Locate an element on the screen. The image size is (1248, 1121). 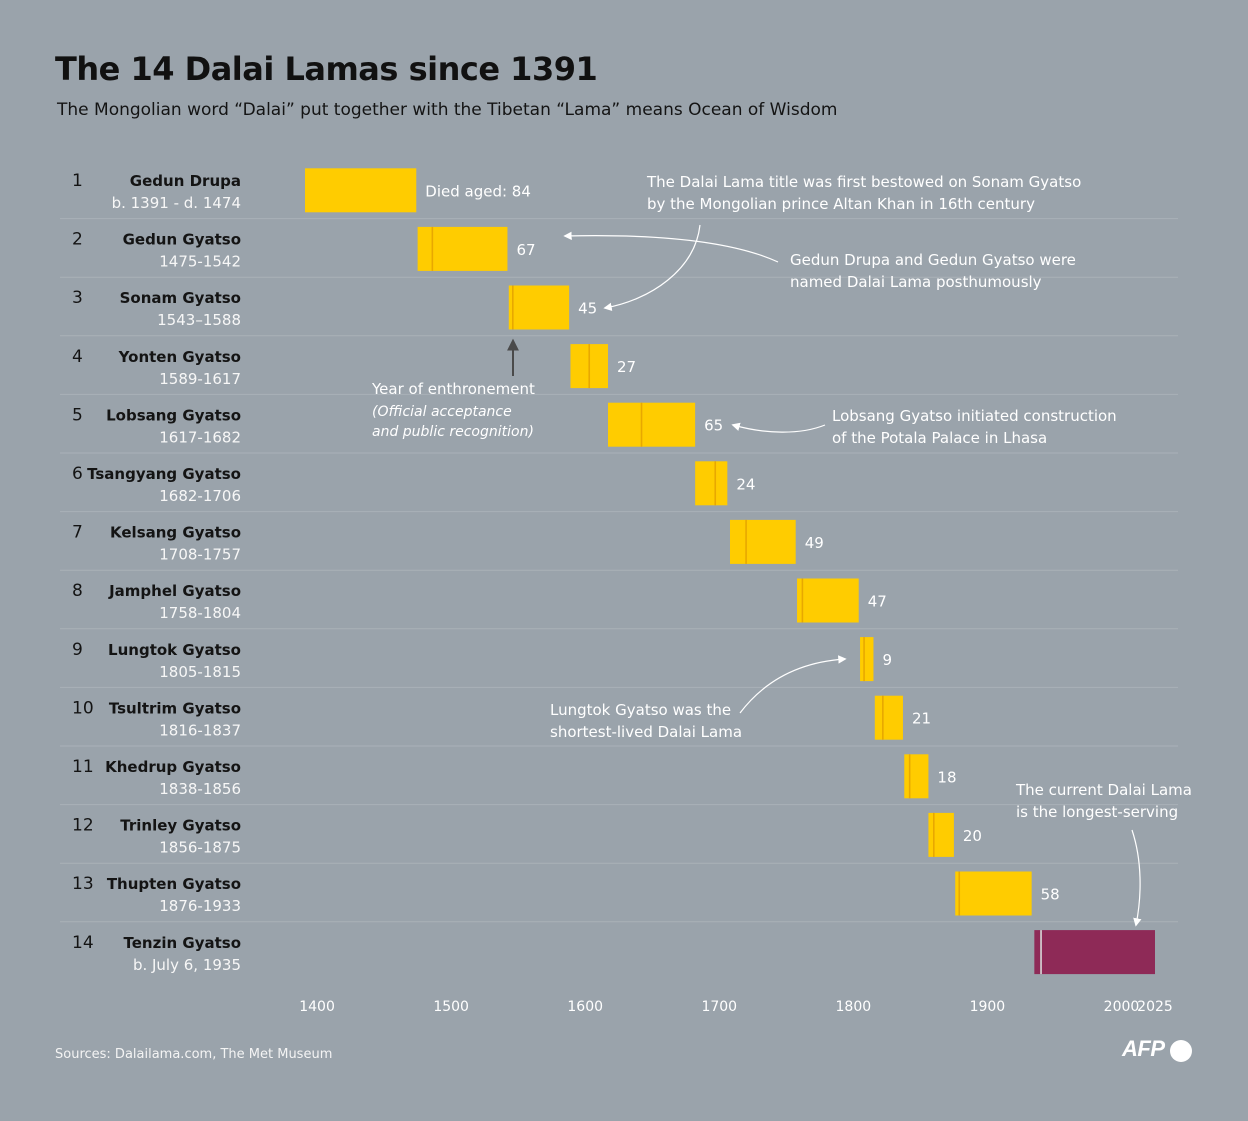
x-tick-label: 1700 is located at coordinates (719, 1007).